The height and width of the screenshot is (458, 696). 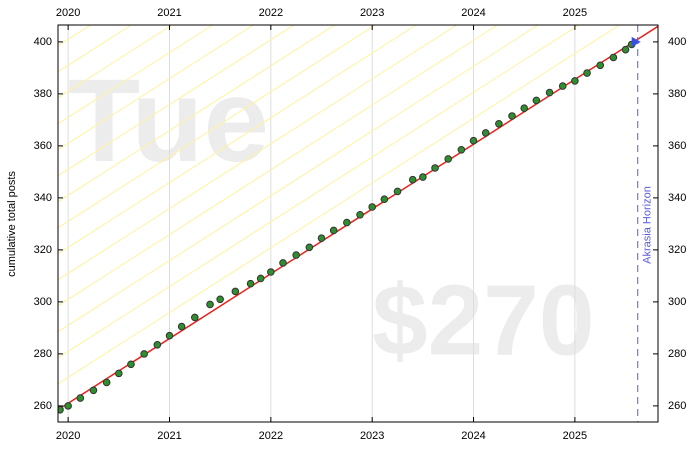 What do you see at coordinates (483, 320) in the screenshot?
I see `watermark: $270` at bounding box center [483, 320].